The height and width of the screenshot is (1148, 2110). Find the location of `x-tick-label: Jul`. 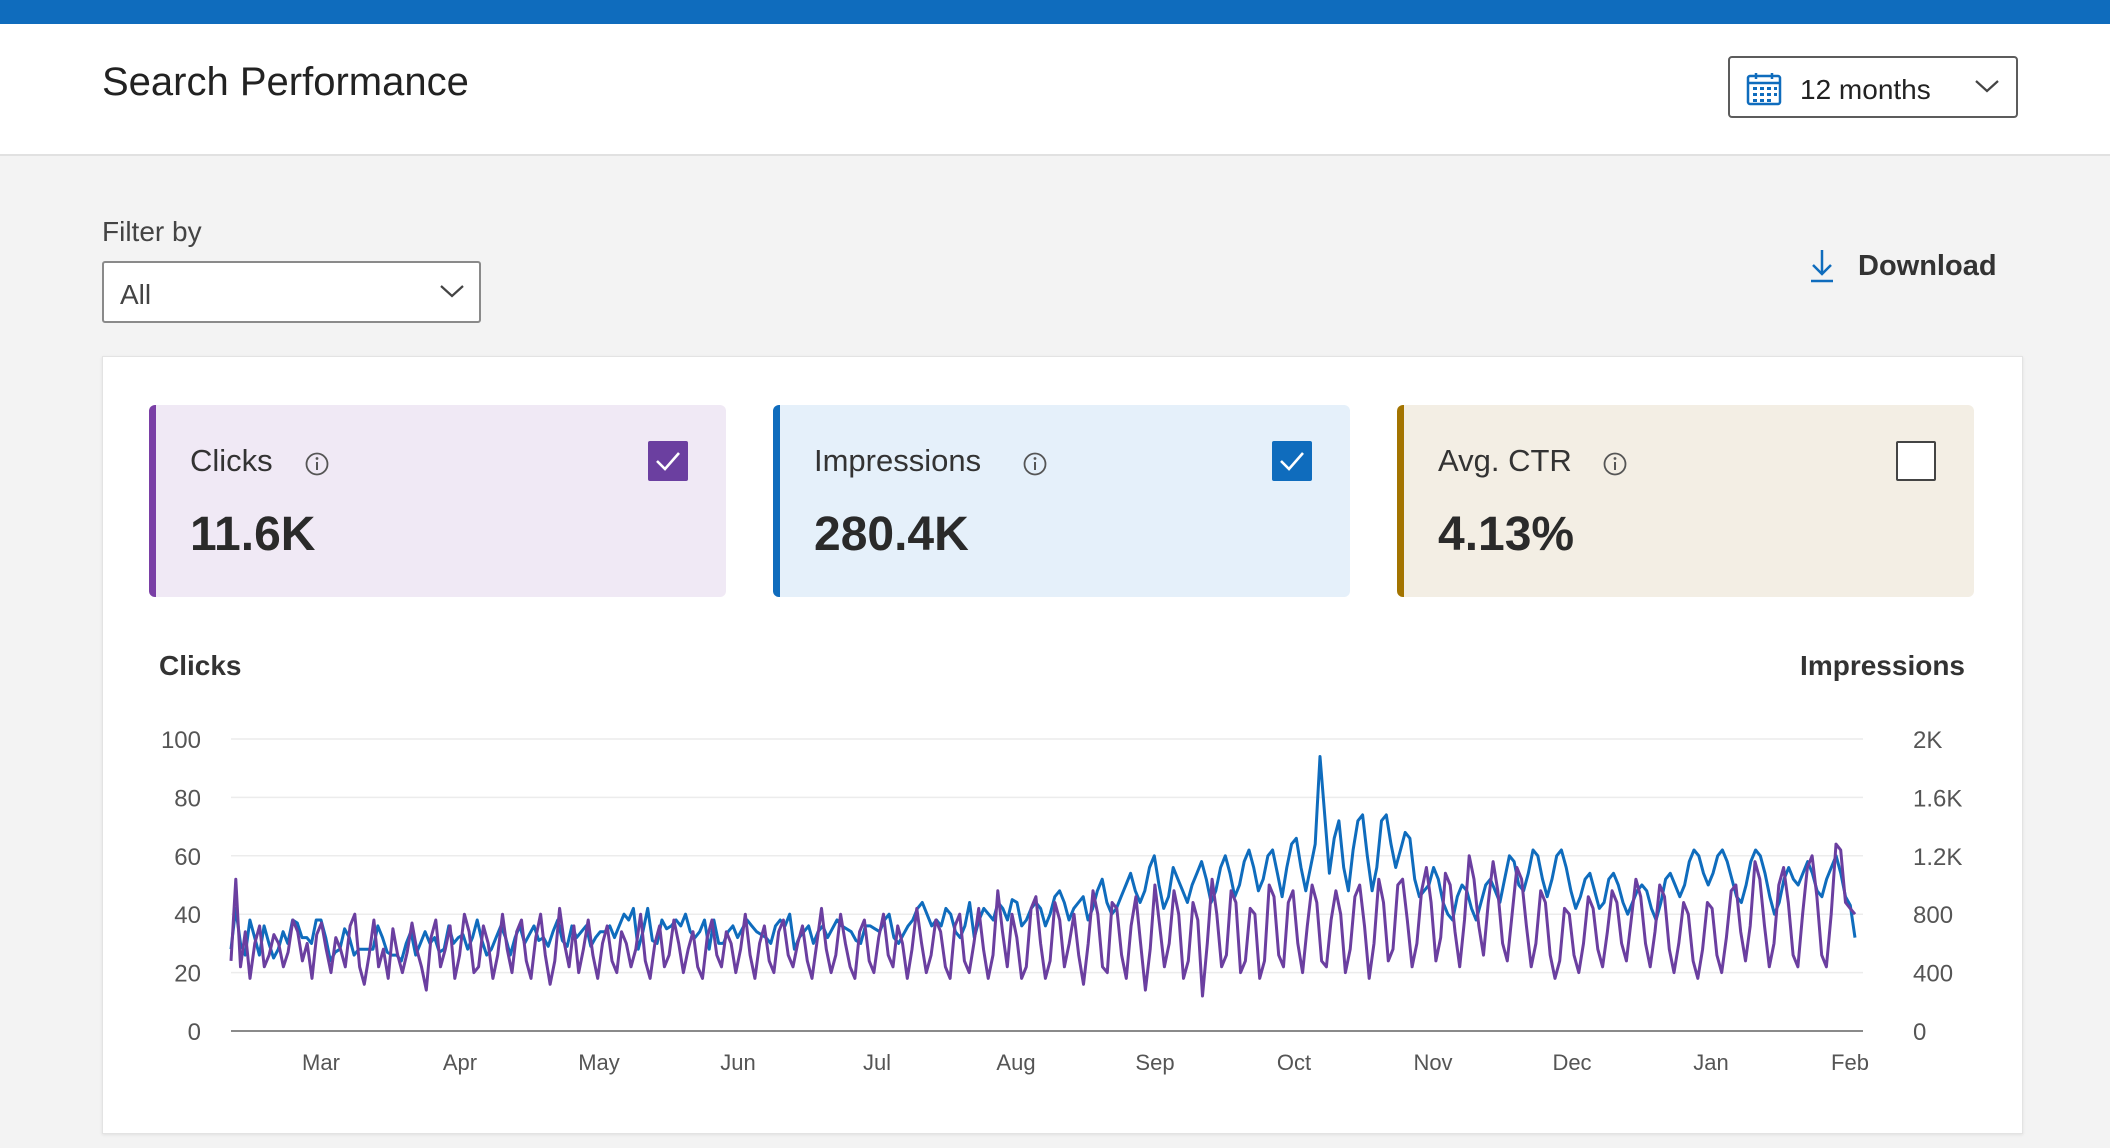

x-tick-label: Jul is located at coordinates (877, 1062).